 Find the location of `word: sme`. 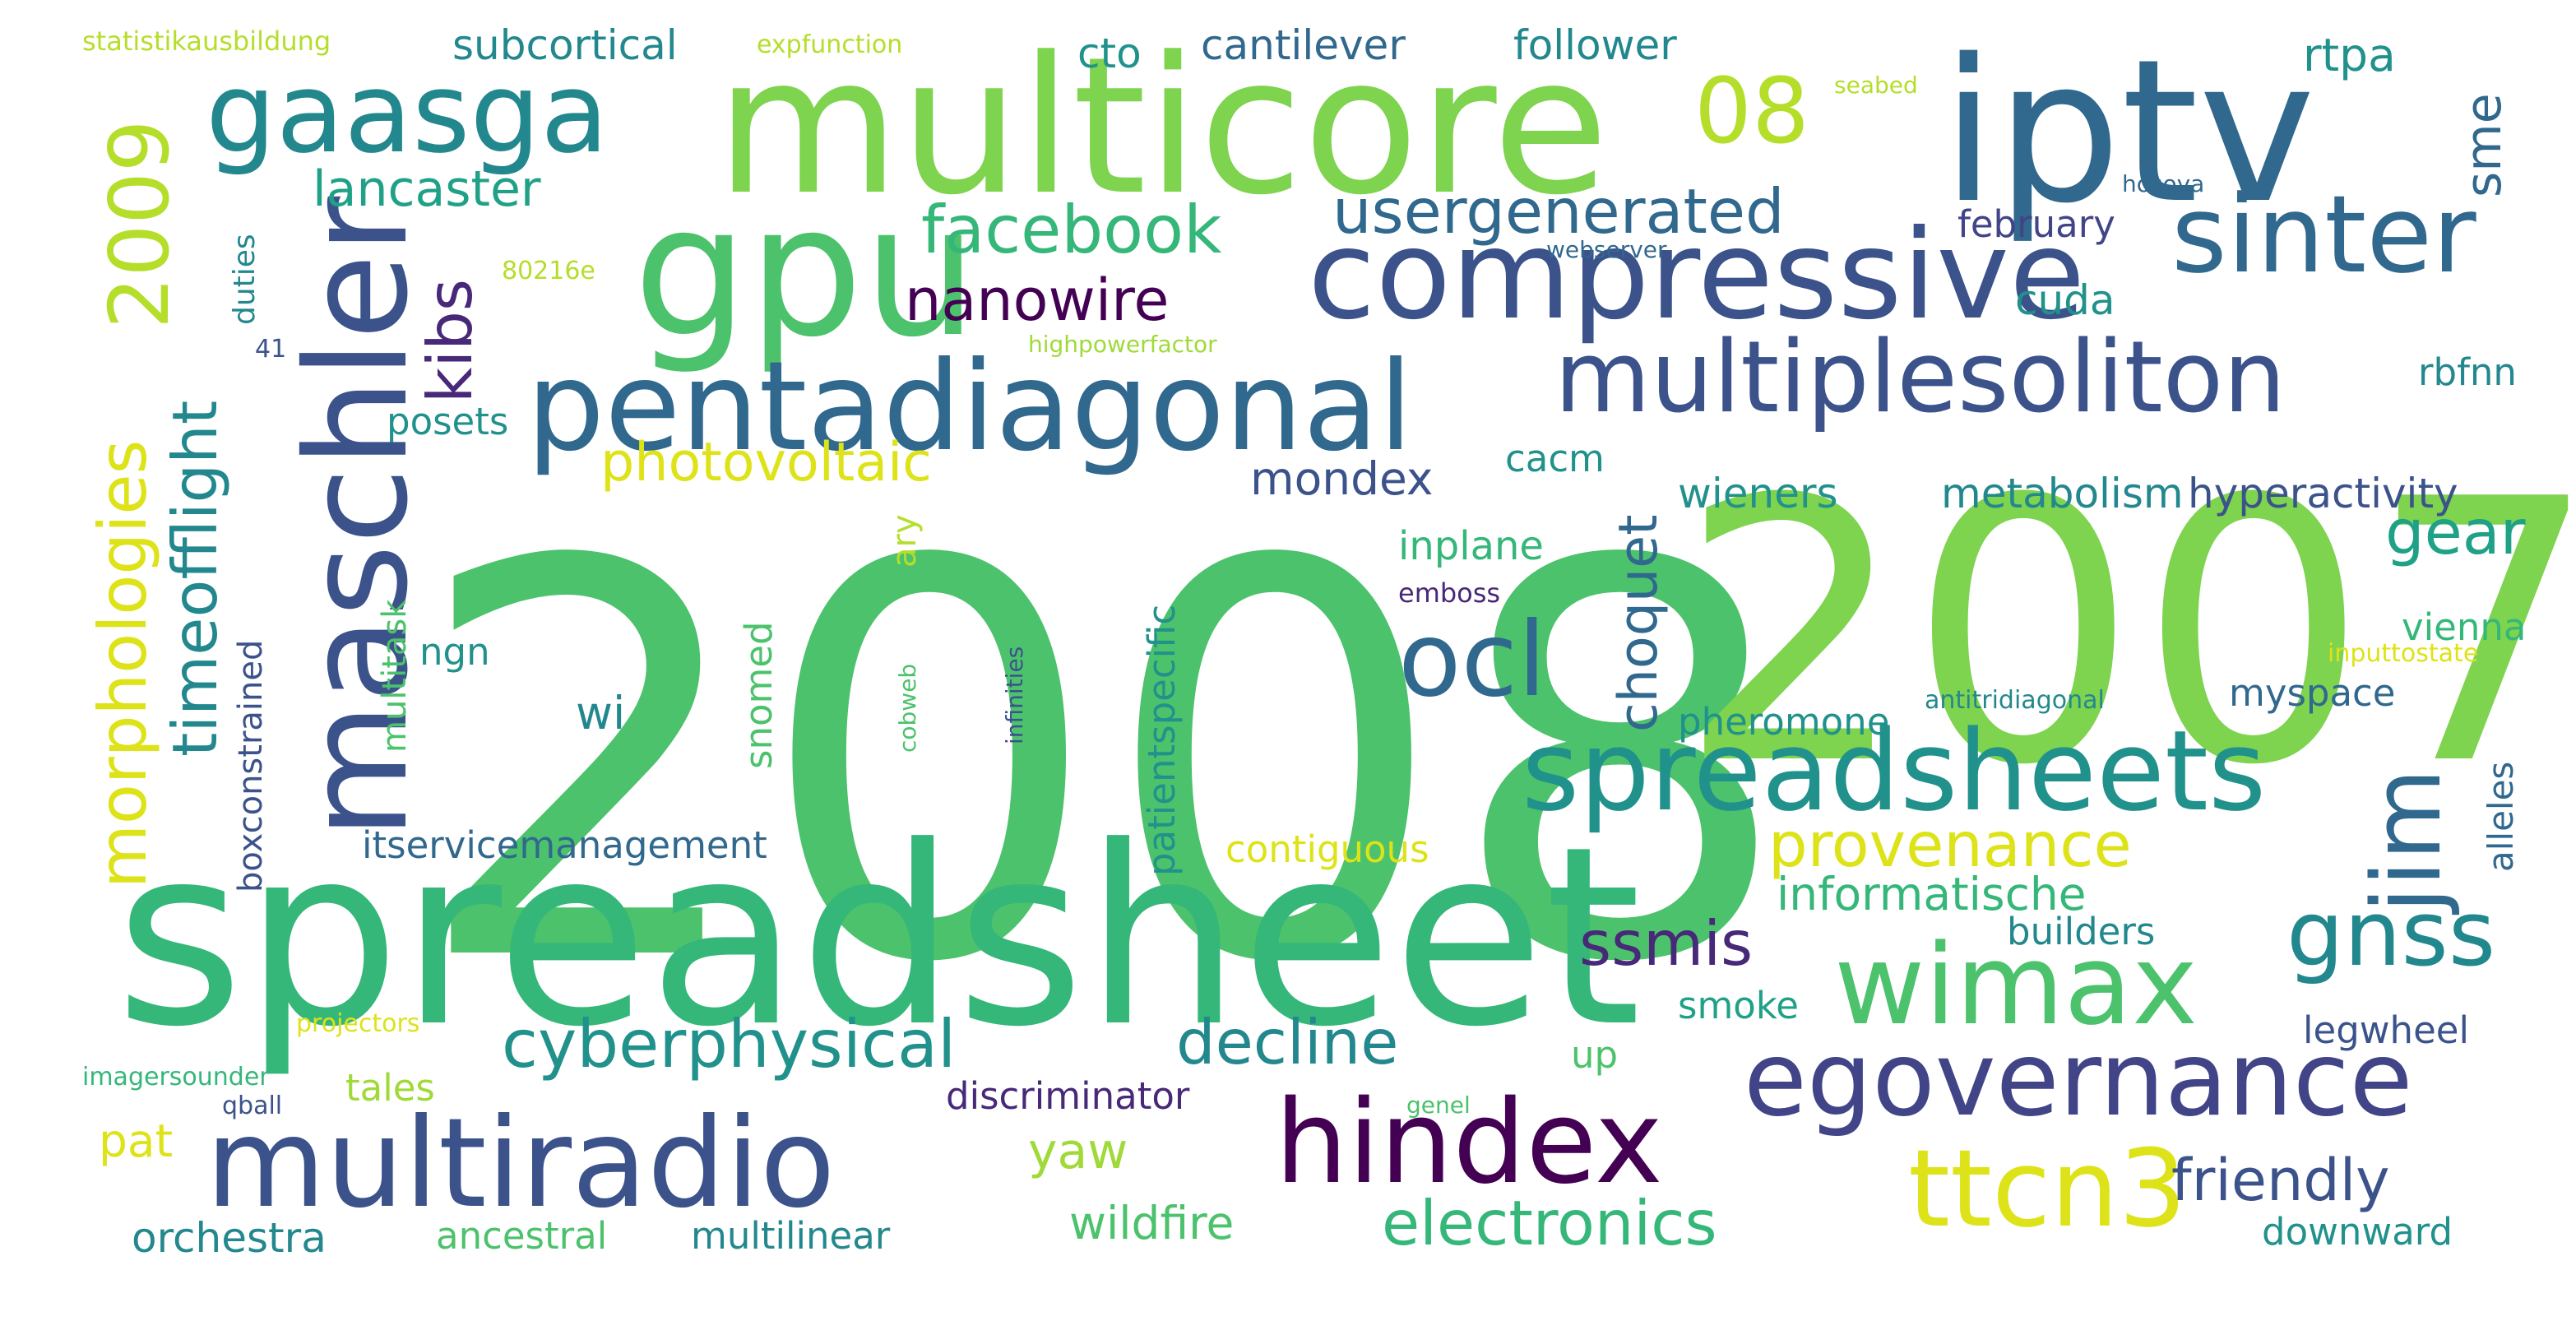

word: sme is located at coordinates (2484, 145).